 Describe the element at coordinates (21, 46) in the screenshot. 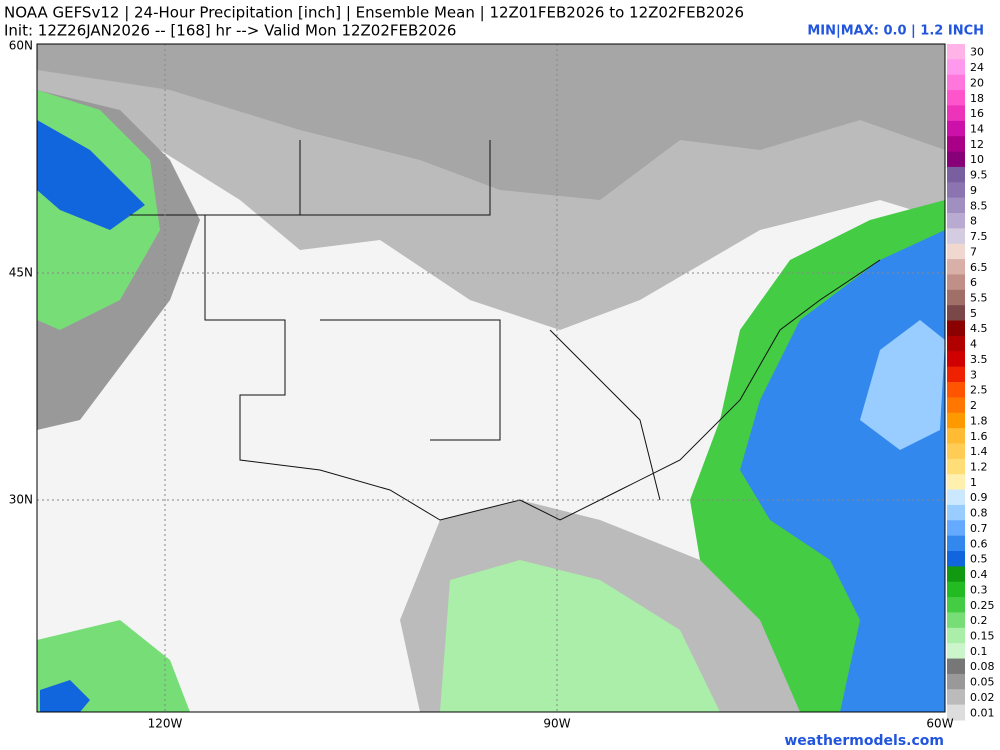

I see `lat-label: 60N` at that location.